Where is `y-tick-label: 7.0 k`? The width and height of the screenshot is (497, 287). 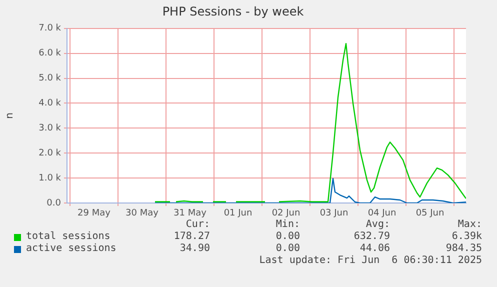
y-tick-label: 7.0 k is located at coordinates (50, 29).